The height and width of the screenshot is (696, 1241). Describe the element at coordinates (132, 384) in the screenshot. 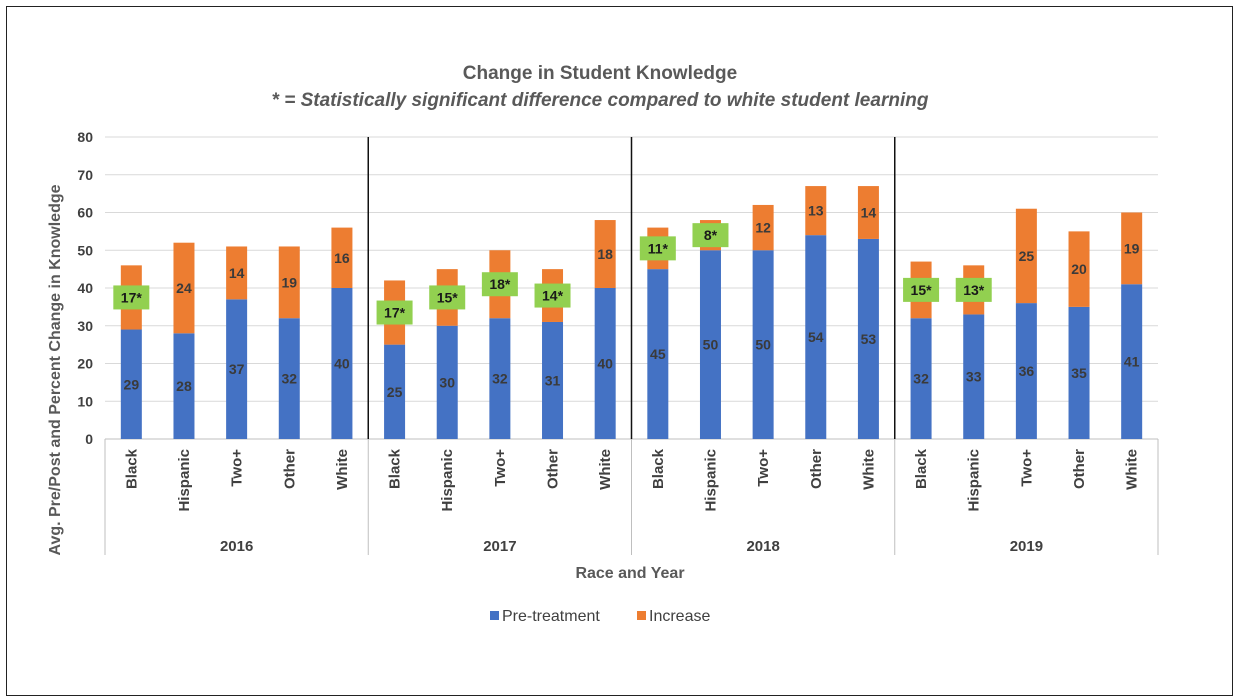

I see `data-label-pre-treatment: 29` at that location.